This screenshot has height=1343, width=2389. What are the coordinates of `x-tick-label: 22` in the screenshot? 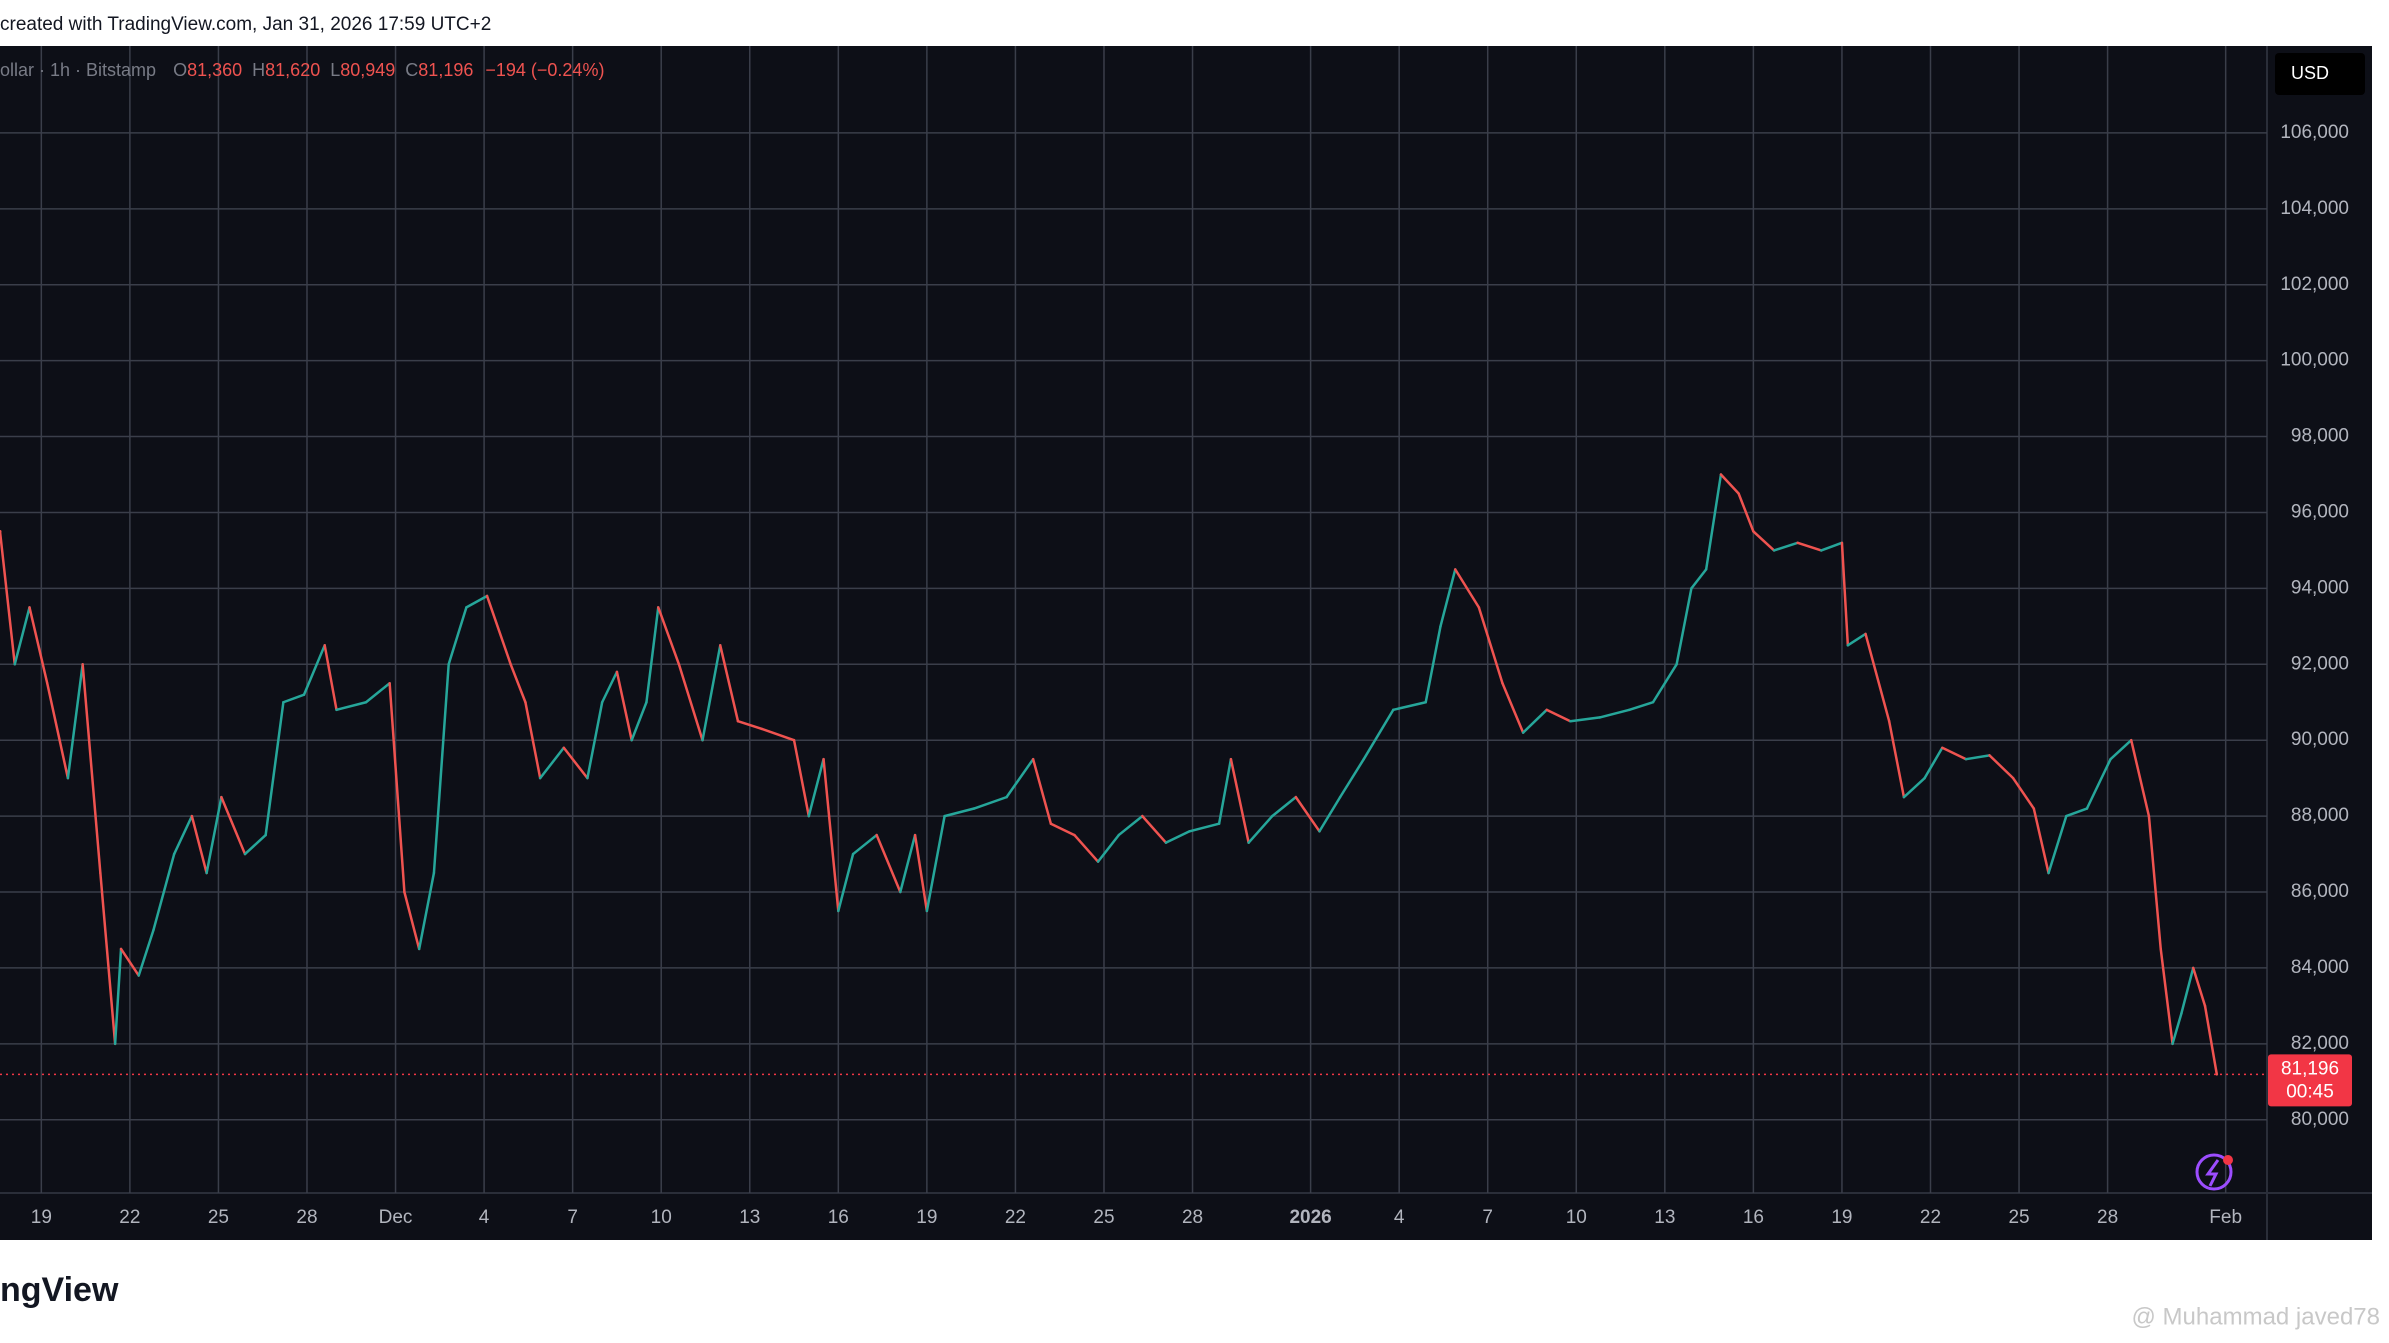 It's located at (129, 1217).